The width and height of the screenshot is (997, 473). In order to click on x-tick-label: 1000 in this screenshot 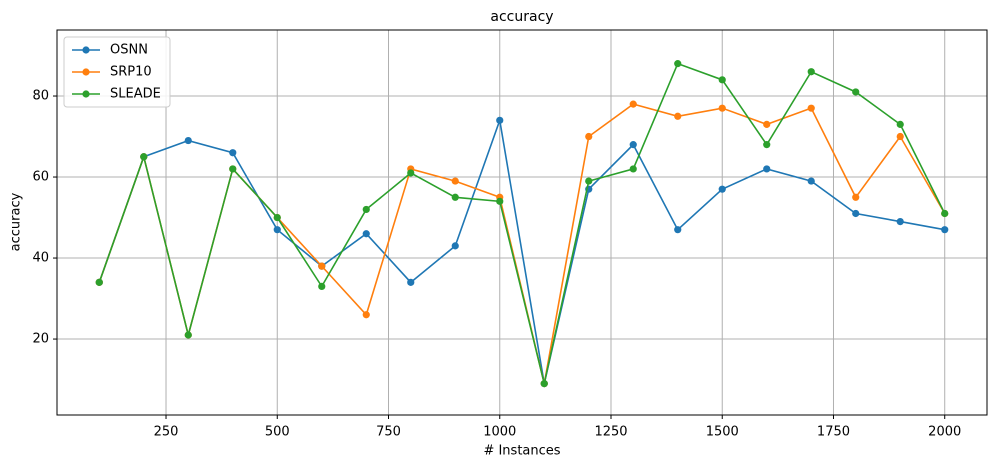, I will do `click(499, 432)`.